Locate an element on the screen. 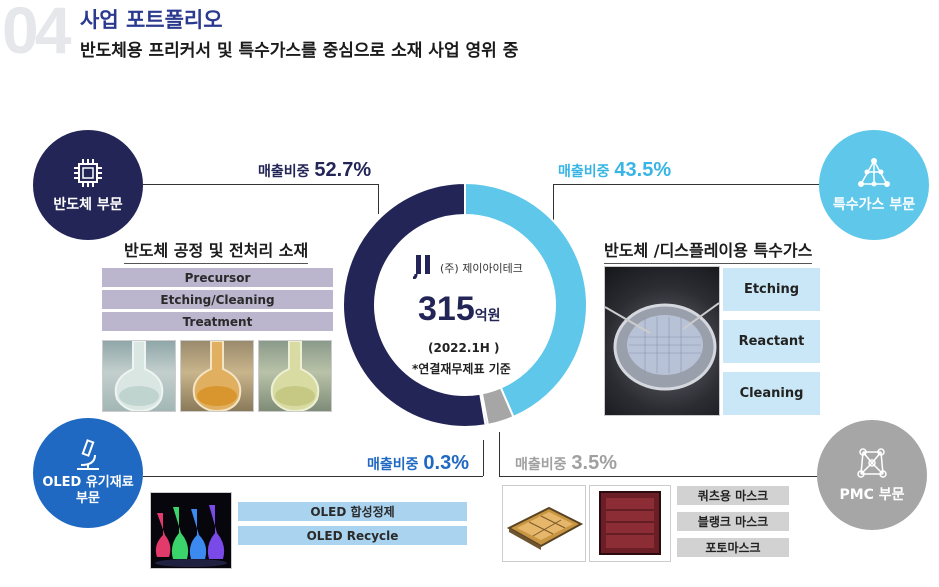 This screenshot has width=939, height=587. connector-oled-v is located at coordinates (483, 458).